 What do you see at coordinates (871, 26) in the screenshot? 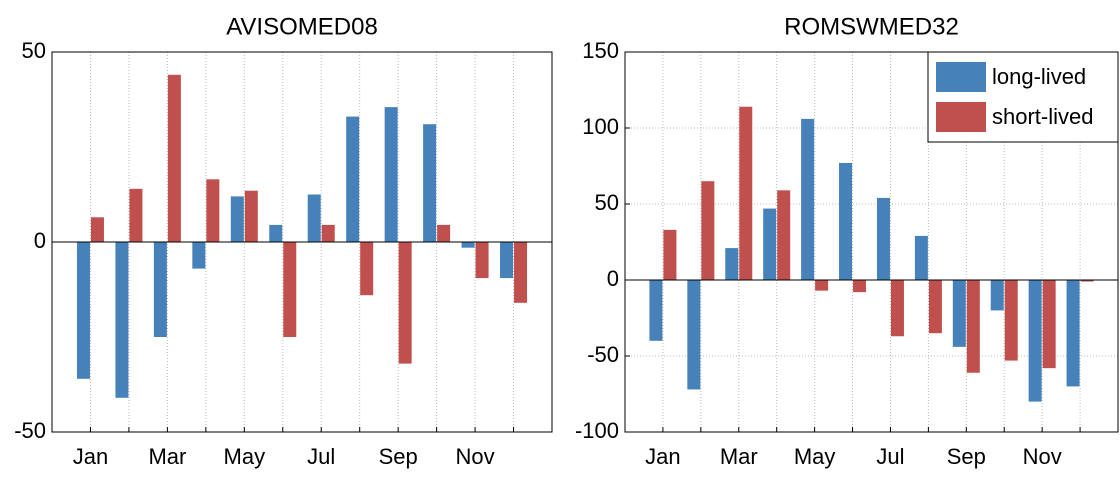
I see `chart-title: ROMSWMED32` at bounding box center [871, 26].